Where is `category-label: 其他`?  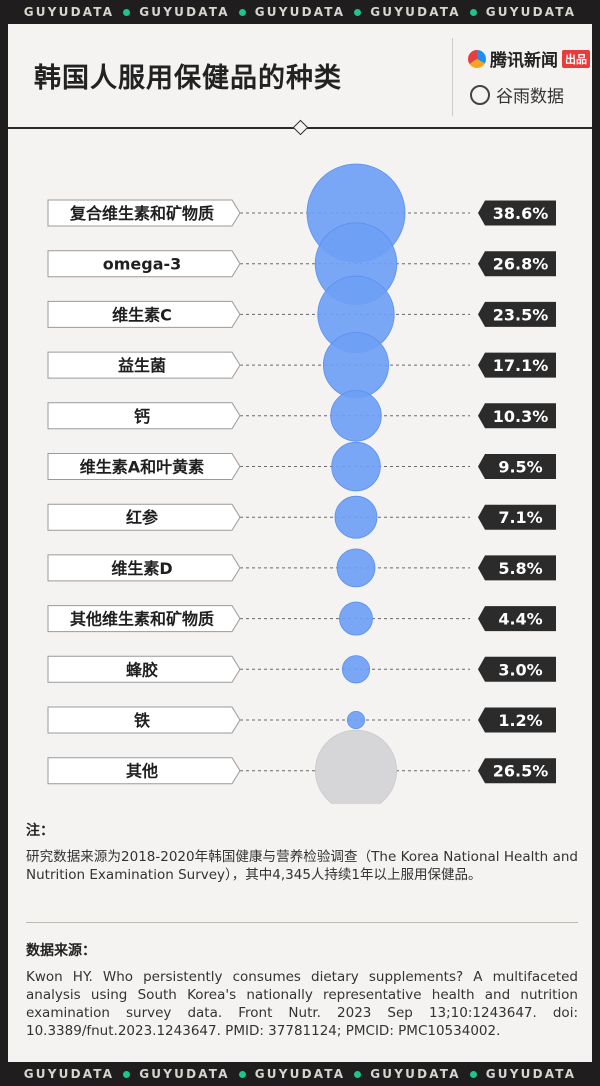
category-label: 其他 is located at coordinates (144, 771).